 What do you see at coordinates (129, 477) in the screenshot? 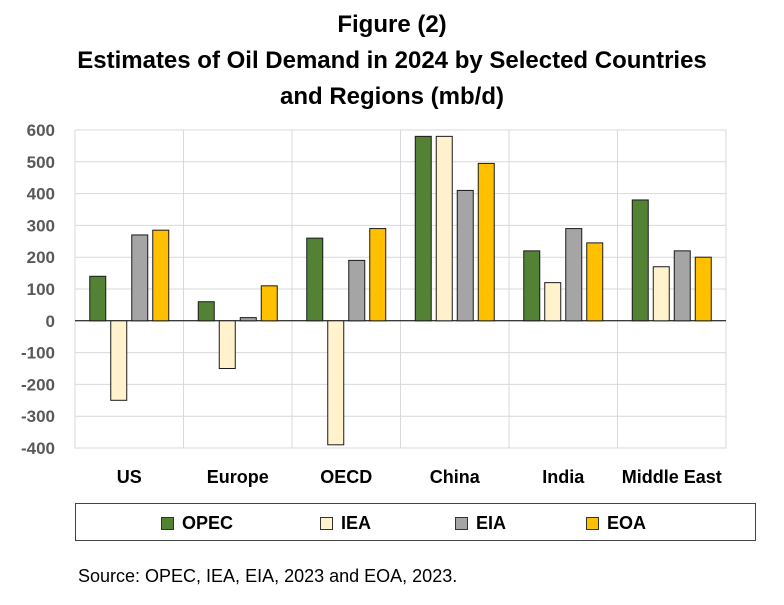
I see `x-tick-label: US` at bounding box center [129, 477].